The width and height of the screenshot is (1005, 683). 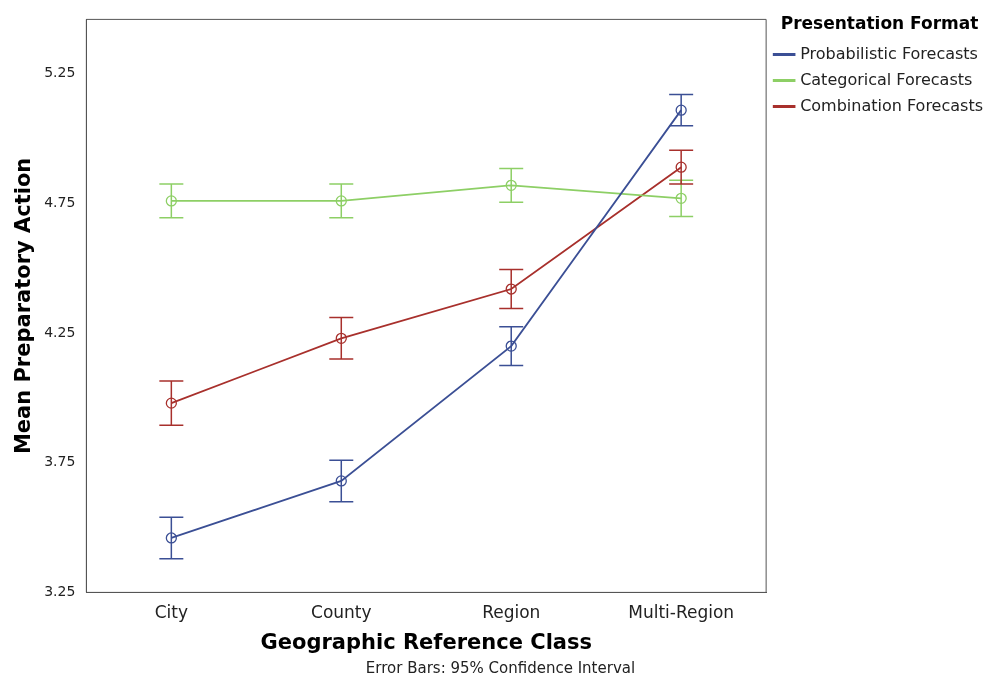 What do you see at coordinates (341, 612) in the screenshot?
I see `x-tick-label: County` at bounding box center [341, 612].